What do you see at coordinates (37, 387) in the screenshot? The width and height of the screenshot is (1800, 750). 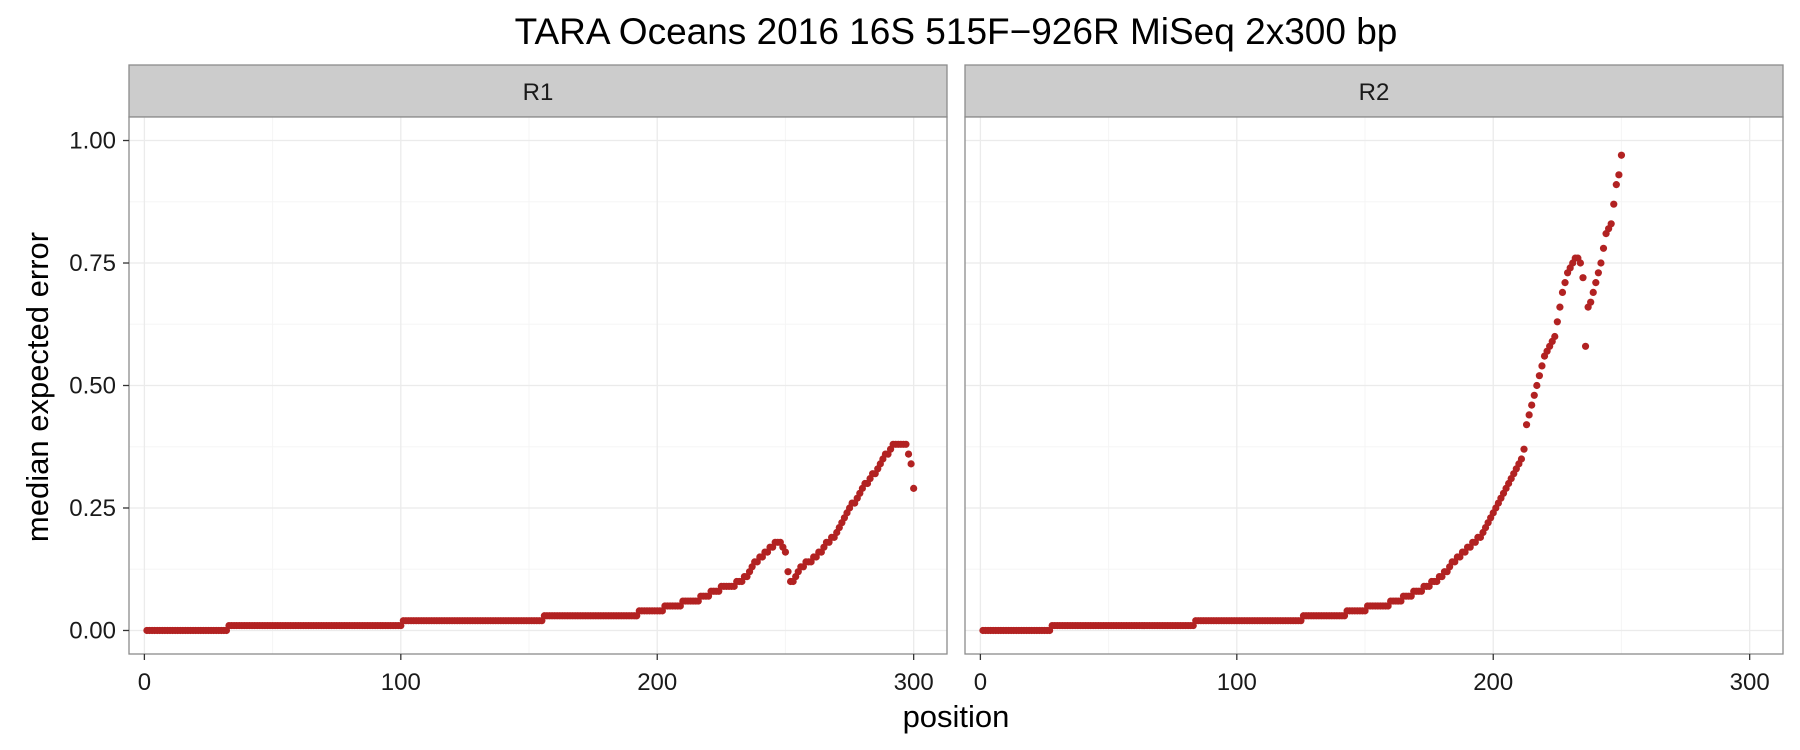 I see `y-axis-title: median expected error` at bounding box center [37, 387].